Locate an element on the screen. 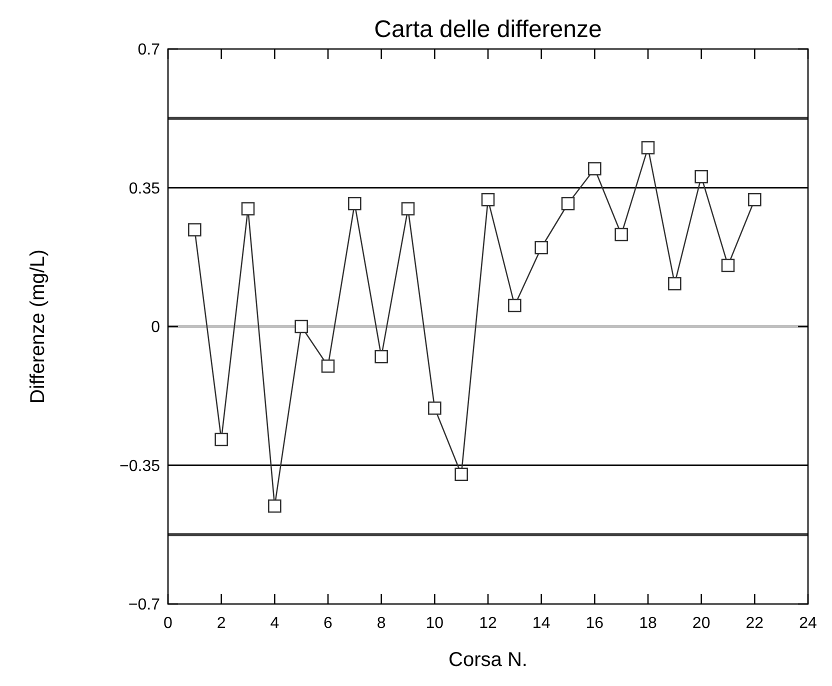 This screenshot has height=686, width=832. x-tick-label: 6 is located at coordinates (328, 623).